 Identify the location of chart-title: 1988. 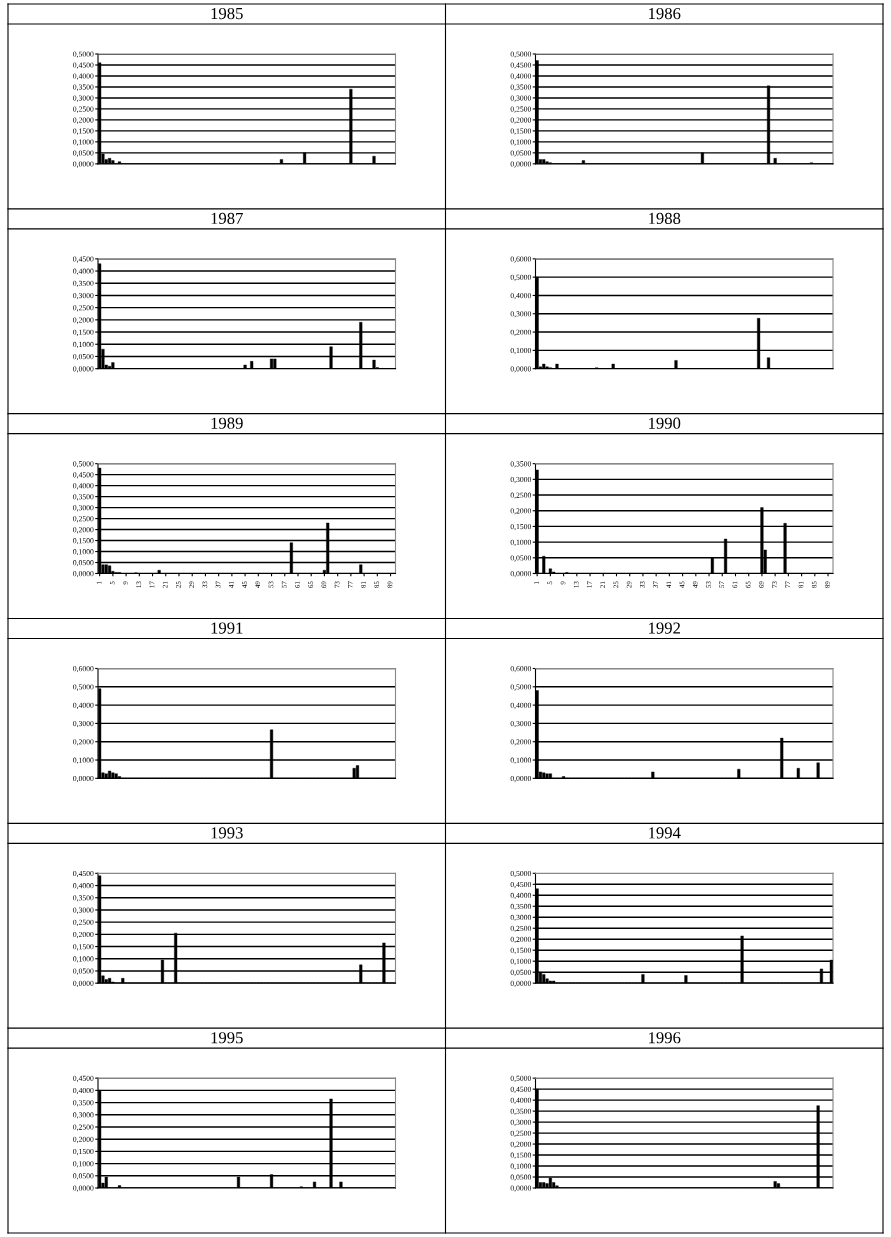
(665, 218).